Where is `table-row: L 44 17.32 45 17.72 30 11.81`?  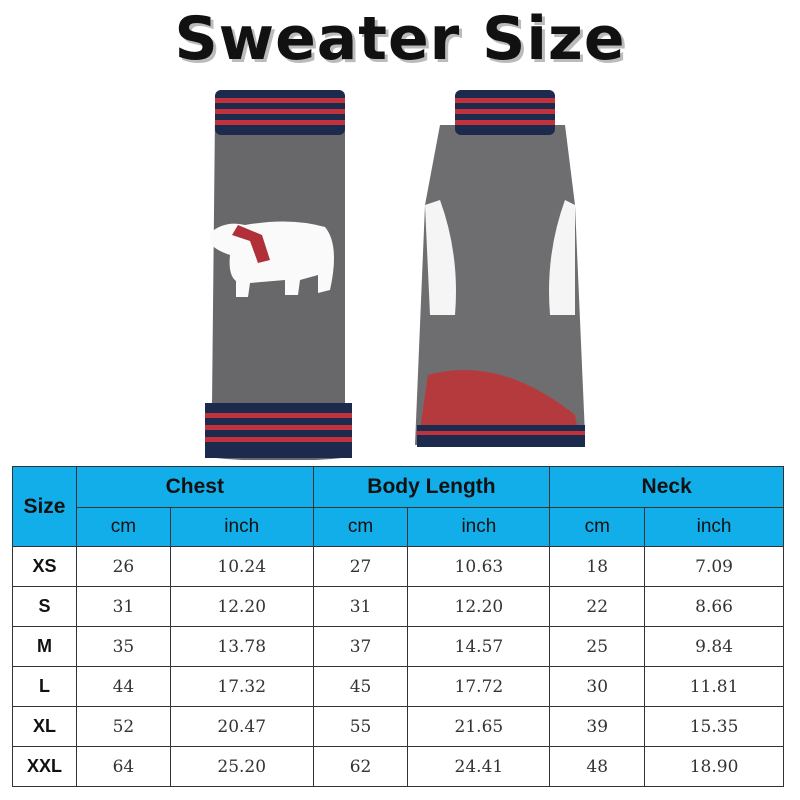 table-row: L 44 17.32 45 17.72 30 11.81 is located at coordinates (398, 686).